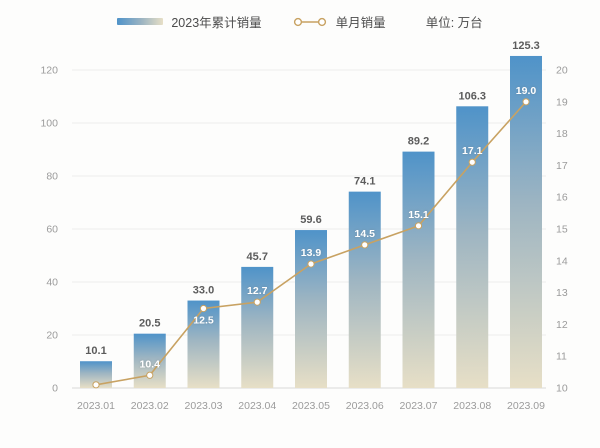  I want to click on left-axis-tick-label: 60, so click(52, 230).